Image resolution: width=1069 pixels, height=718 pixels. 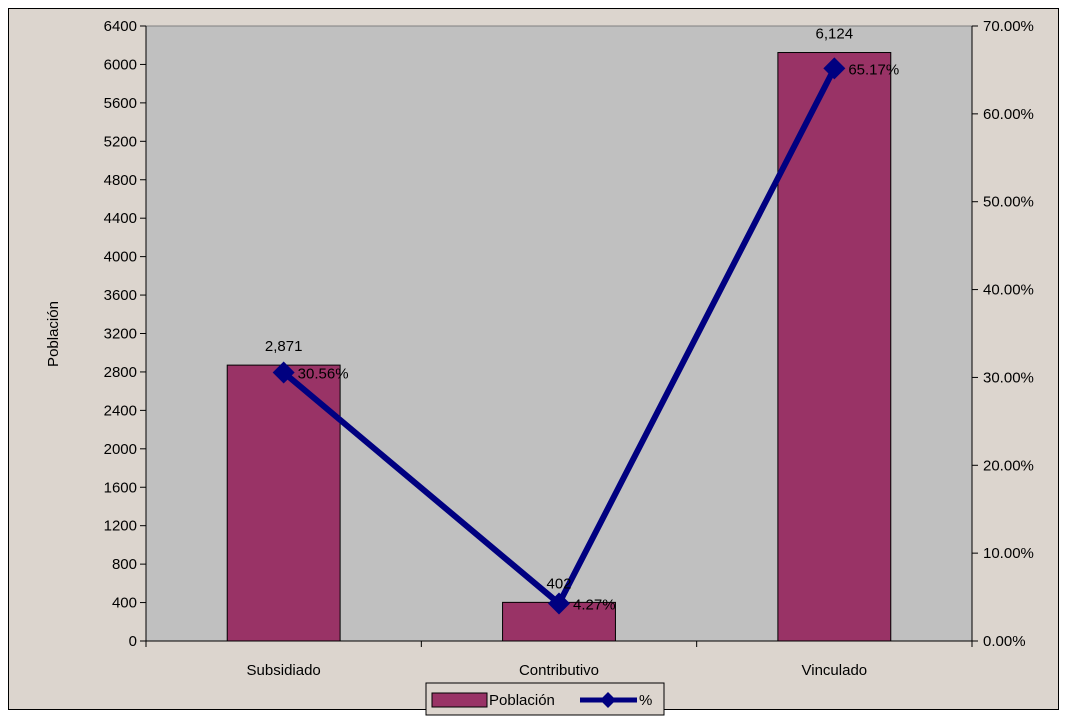 I want to click on y2-tick-label: 0.00%, so click(x=1004, y=641).